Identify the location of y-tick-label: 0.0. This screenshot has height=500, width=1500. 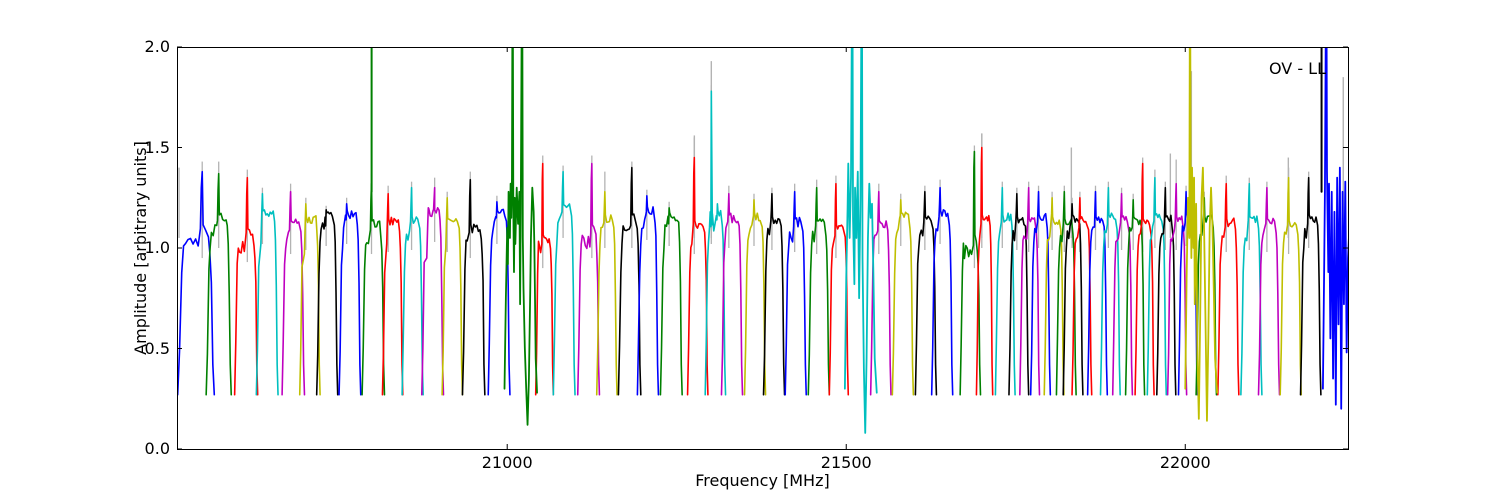
(157, 448).